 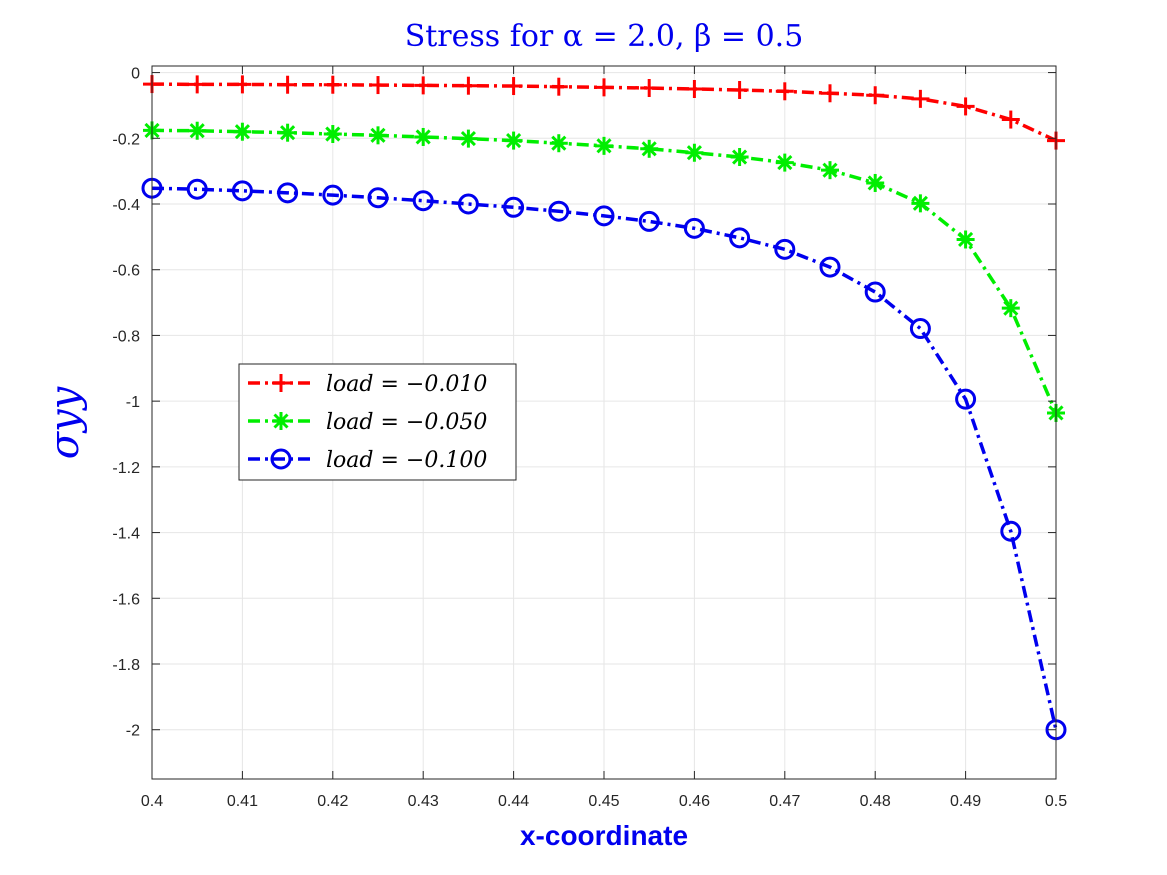 I want to click on chart-title: Stress for α = 2.0, β = 0.5, so click(x=604, y=36).